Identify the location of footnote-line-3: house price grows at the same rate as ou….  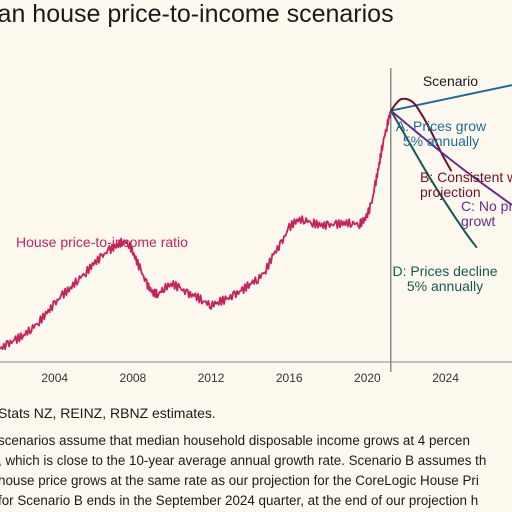
(239, 480).